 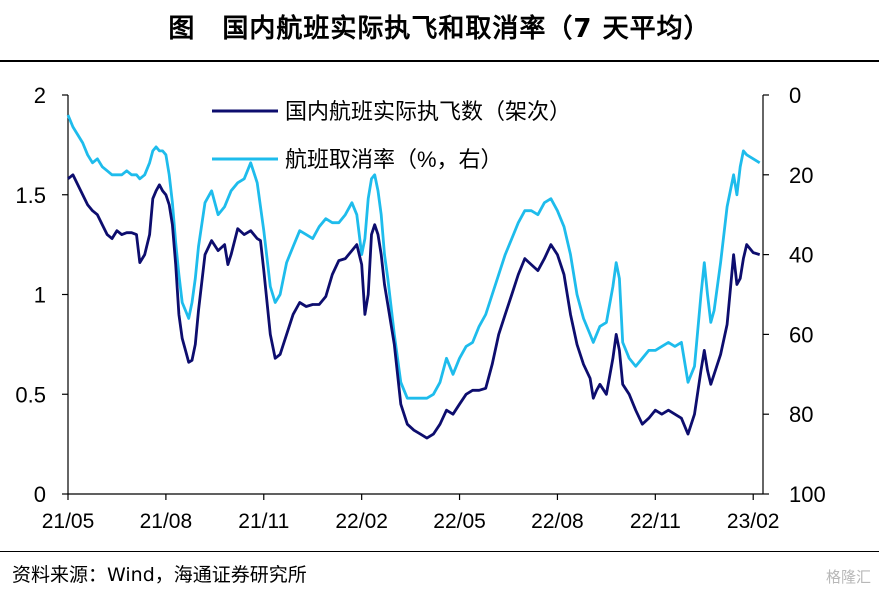 I want to click on source-note: 资料来源：Wind，海通证券研究所, so click(x=159, y=575).